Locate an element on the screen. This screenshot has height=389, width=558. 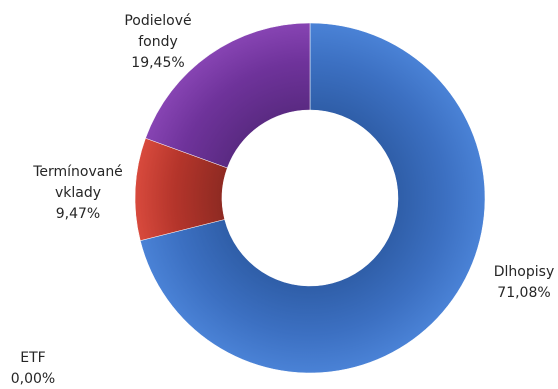
label-podielove-line2: fondy is located at coordinates (158, 42).